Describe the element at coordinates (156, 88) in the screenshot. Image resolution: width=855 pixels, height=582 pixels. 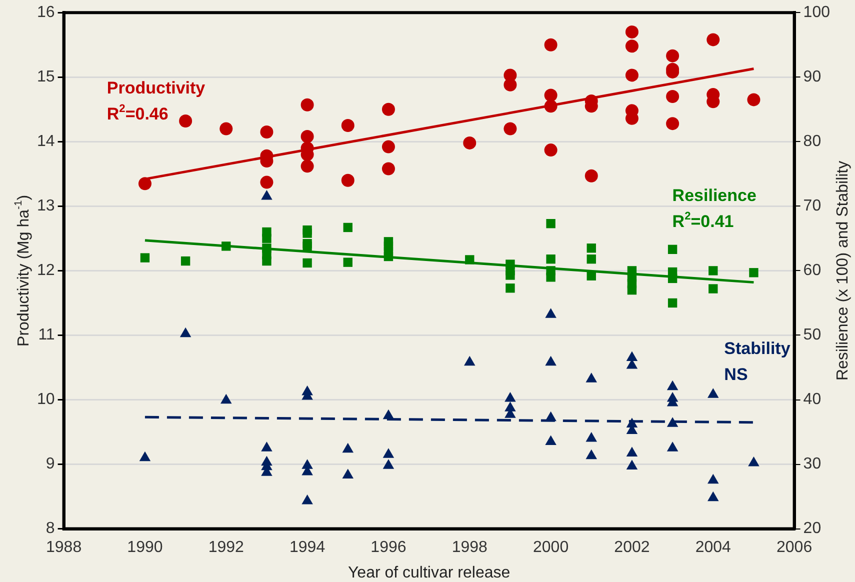
I see `series-label: Productivity` at that location.